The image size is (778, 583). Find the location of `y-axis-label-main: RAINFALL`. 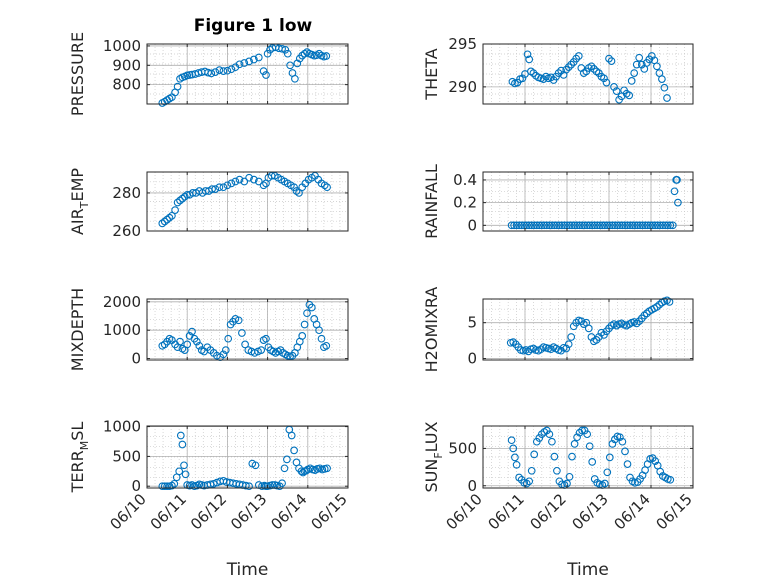

y-axis-label-main: RAINFALL is located at coordinates (431, 201).